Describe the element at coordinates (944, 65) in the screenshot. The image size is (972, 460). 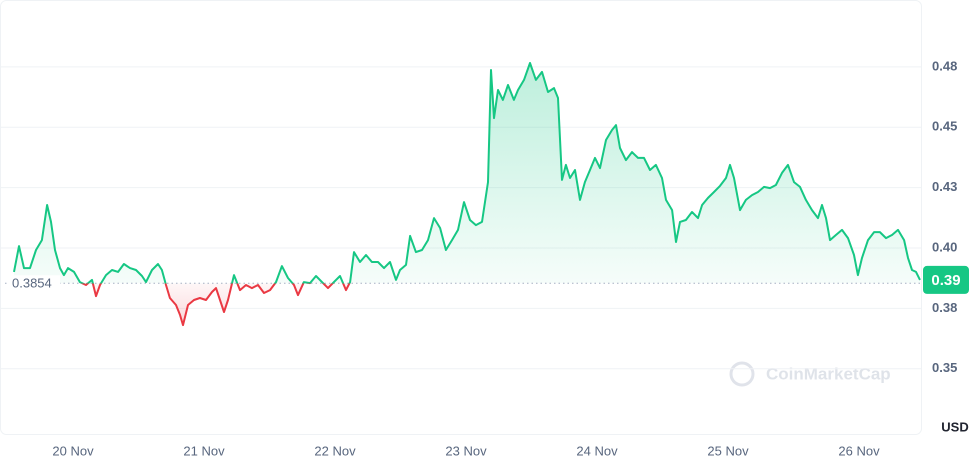
I see `y-tick-label: 0.48` at that location.